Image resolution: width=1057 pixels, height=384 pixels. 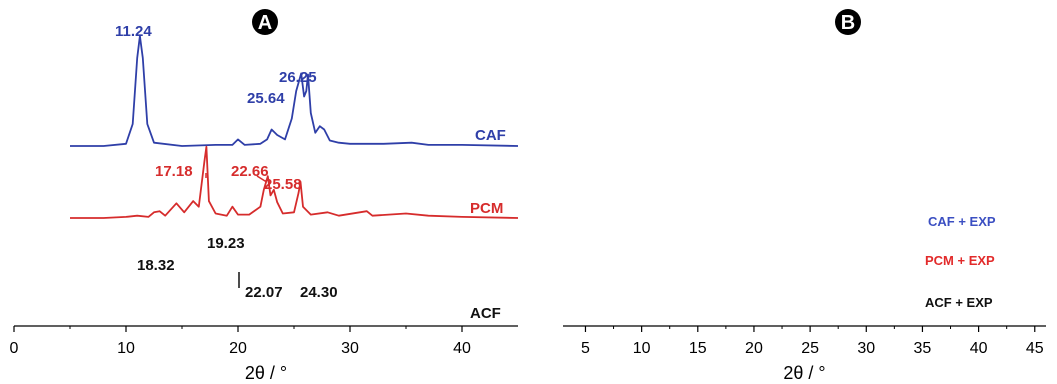 I want to click on peak-label-18-32: 18.32, so click(x=156, y=265).